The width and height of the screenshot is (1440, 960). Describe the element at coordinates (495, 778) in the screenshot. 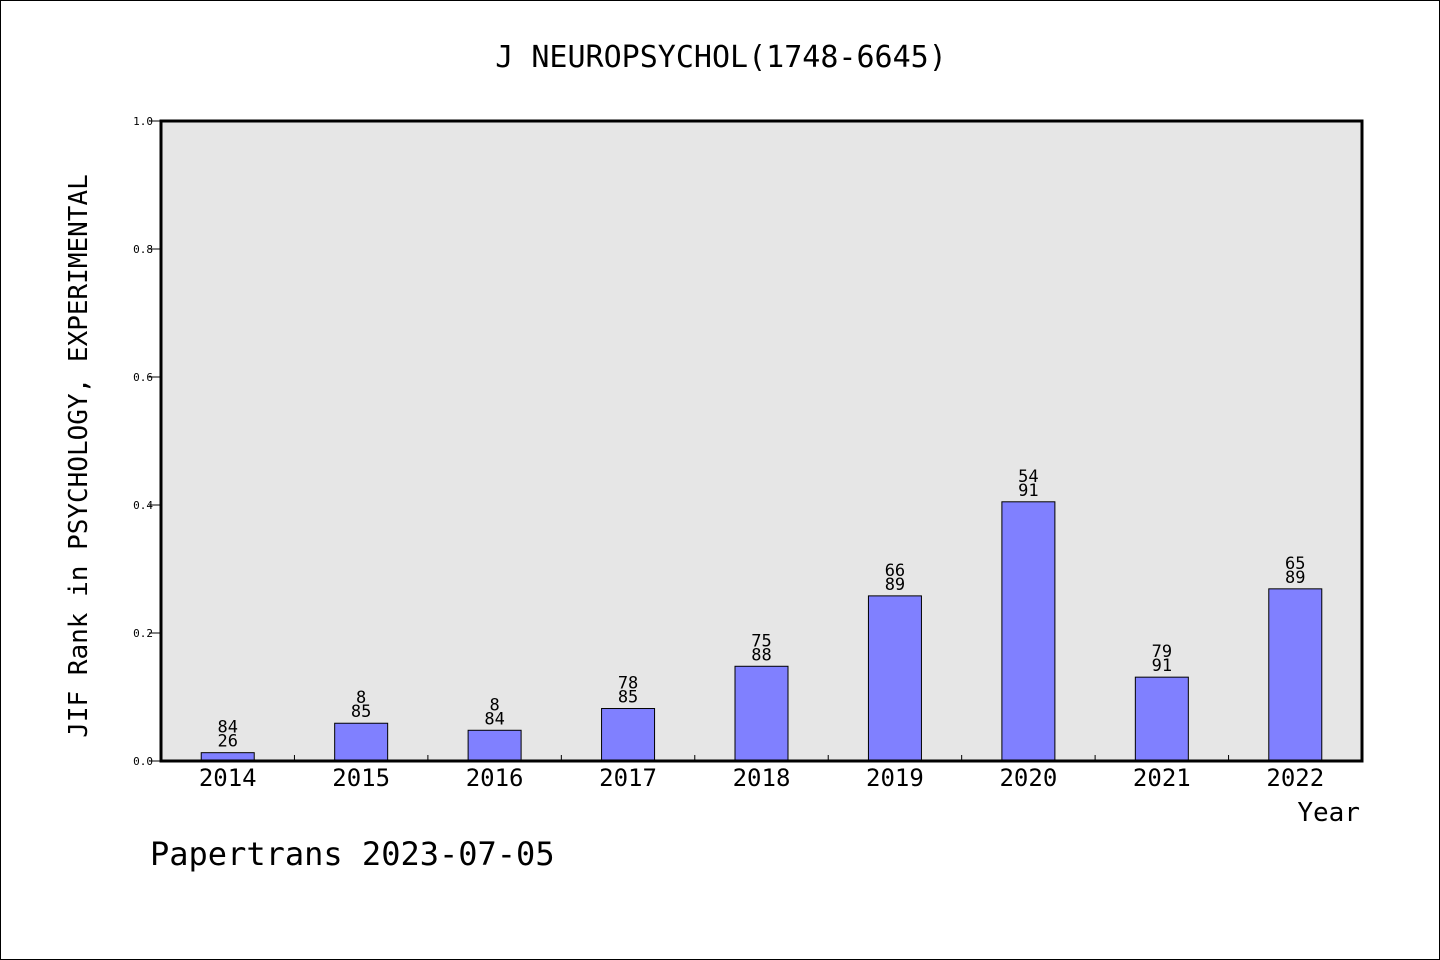

I see `x-tick-label: 2016` at that location.